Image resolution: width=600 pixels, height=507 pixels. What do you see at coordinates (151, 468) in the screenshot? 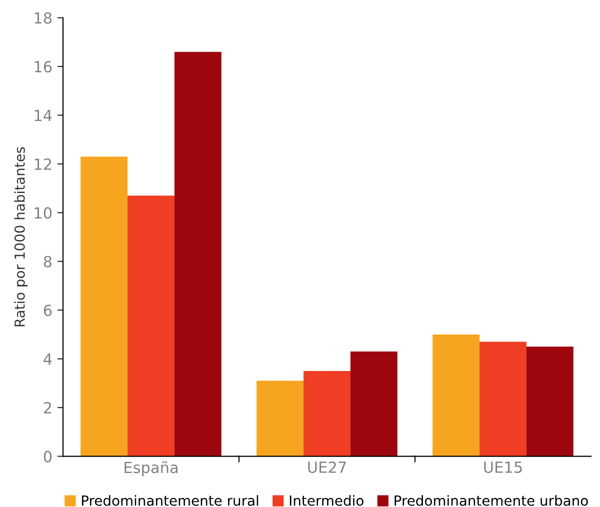
I see `x-tick-label: España` at bounding box center [151, 468].